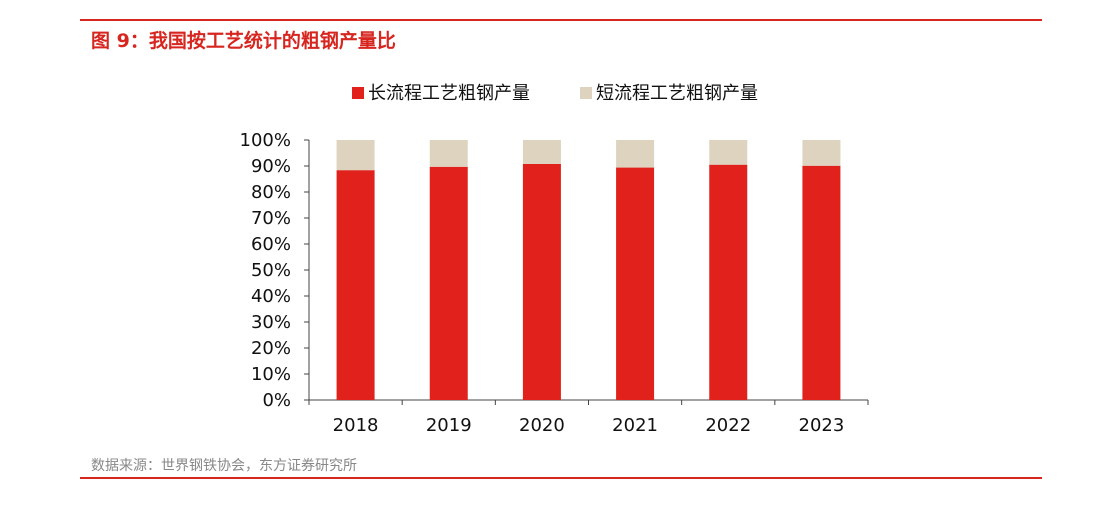 The height and width of the screenshot is (526, 1118). I want to click on y-tick-label: 90%, so click(271, 166).